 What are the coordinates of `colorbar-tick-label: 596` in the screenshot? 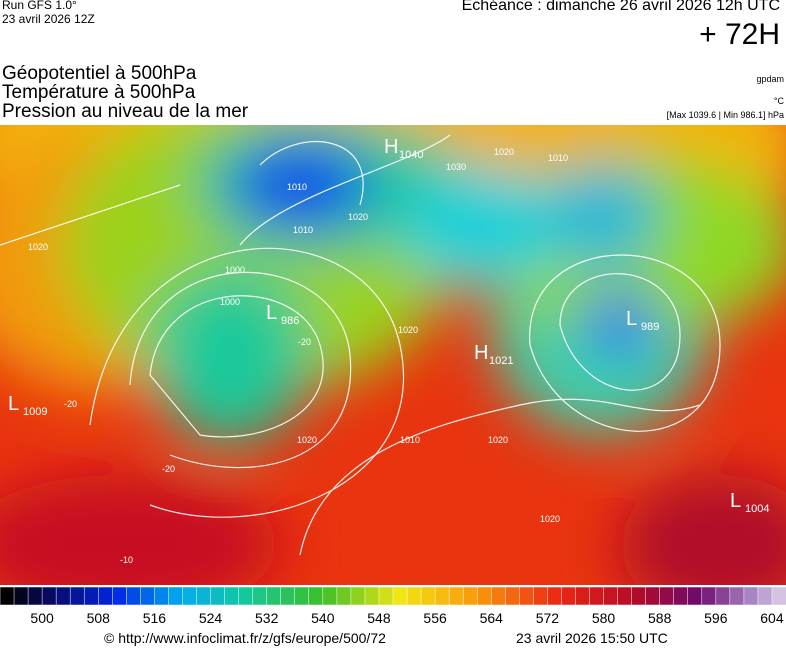 It's located at (716, 618).